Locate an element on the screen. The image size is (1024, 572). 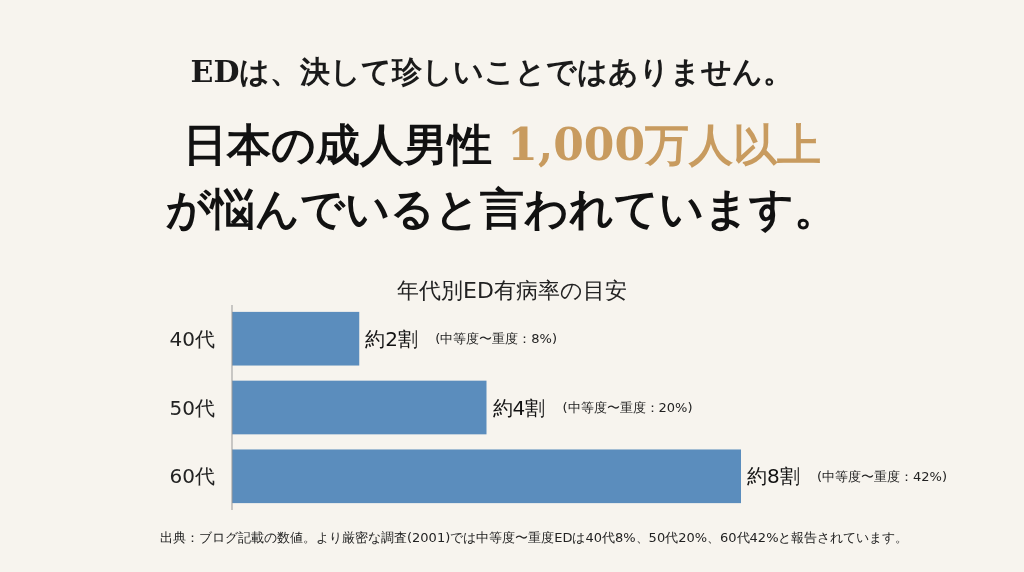
y-tick-label: 50代 is located at coordinates (192, 407).